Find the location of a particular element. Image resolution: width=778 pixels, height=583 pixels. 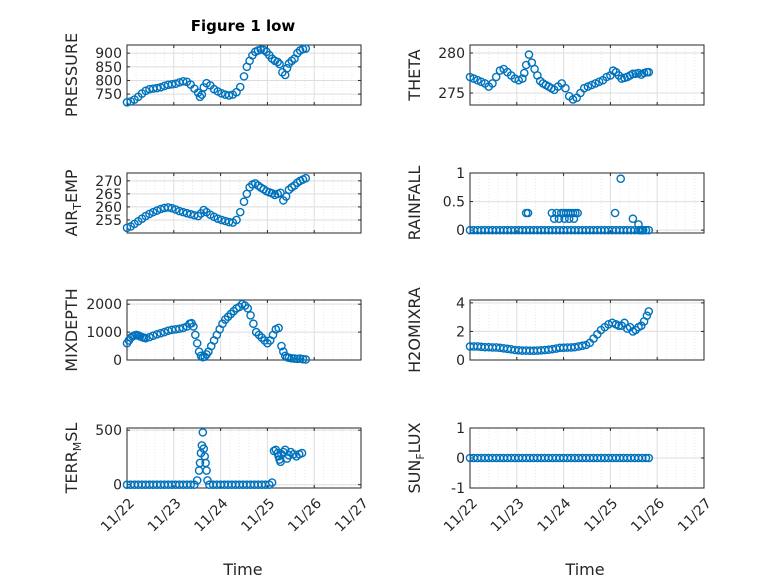

y-tick-label: 265 is located at coordinates (108, 195).